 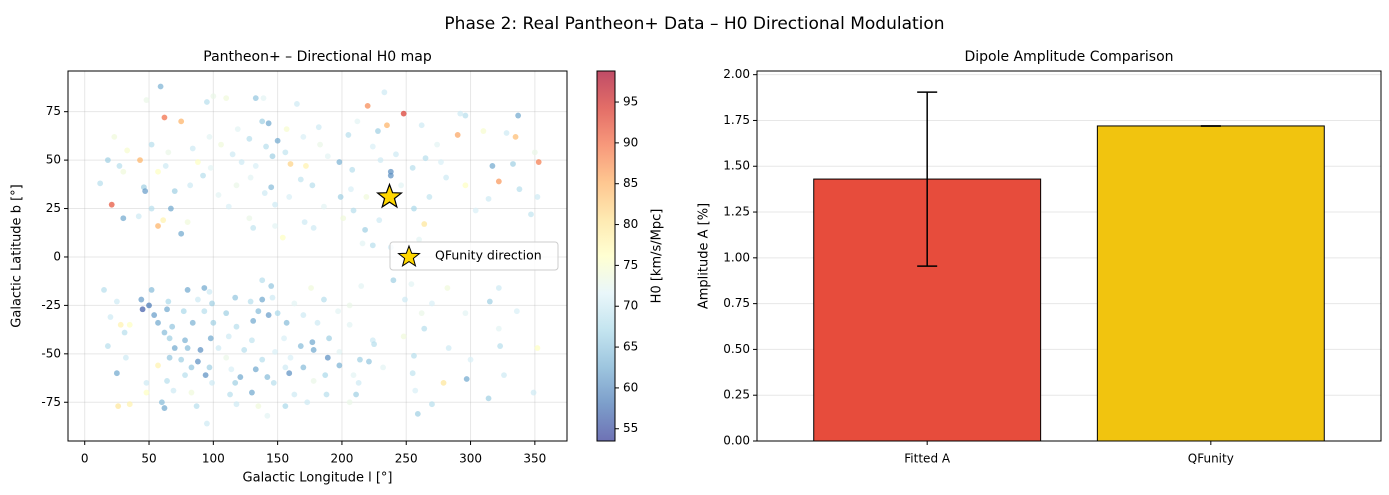 What do you see at coordinates (736, 303) in the screenshot?
I see `bar-y-tick-label: 0.75` at bounding box center [736, 303].